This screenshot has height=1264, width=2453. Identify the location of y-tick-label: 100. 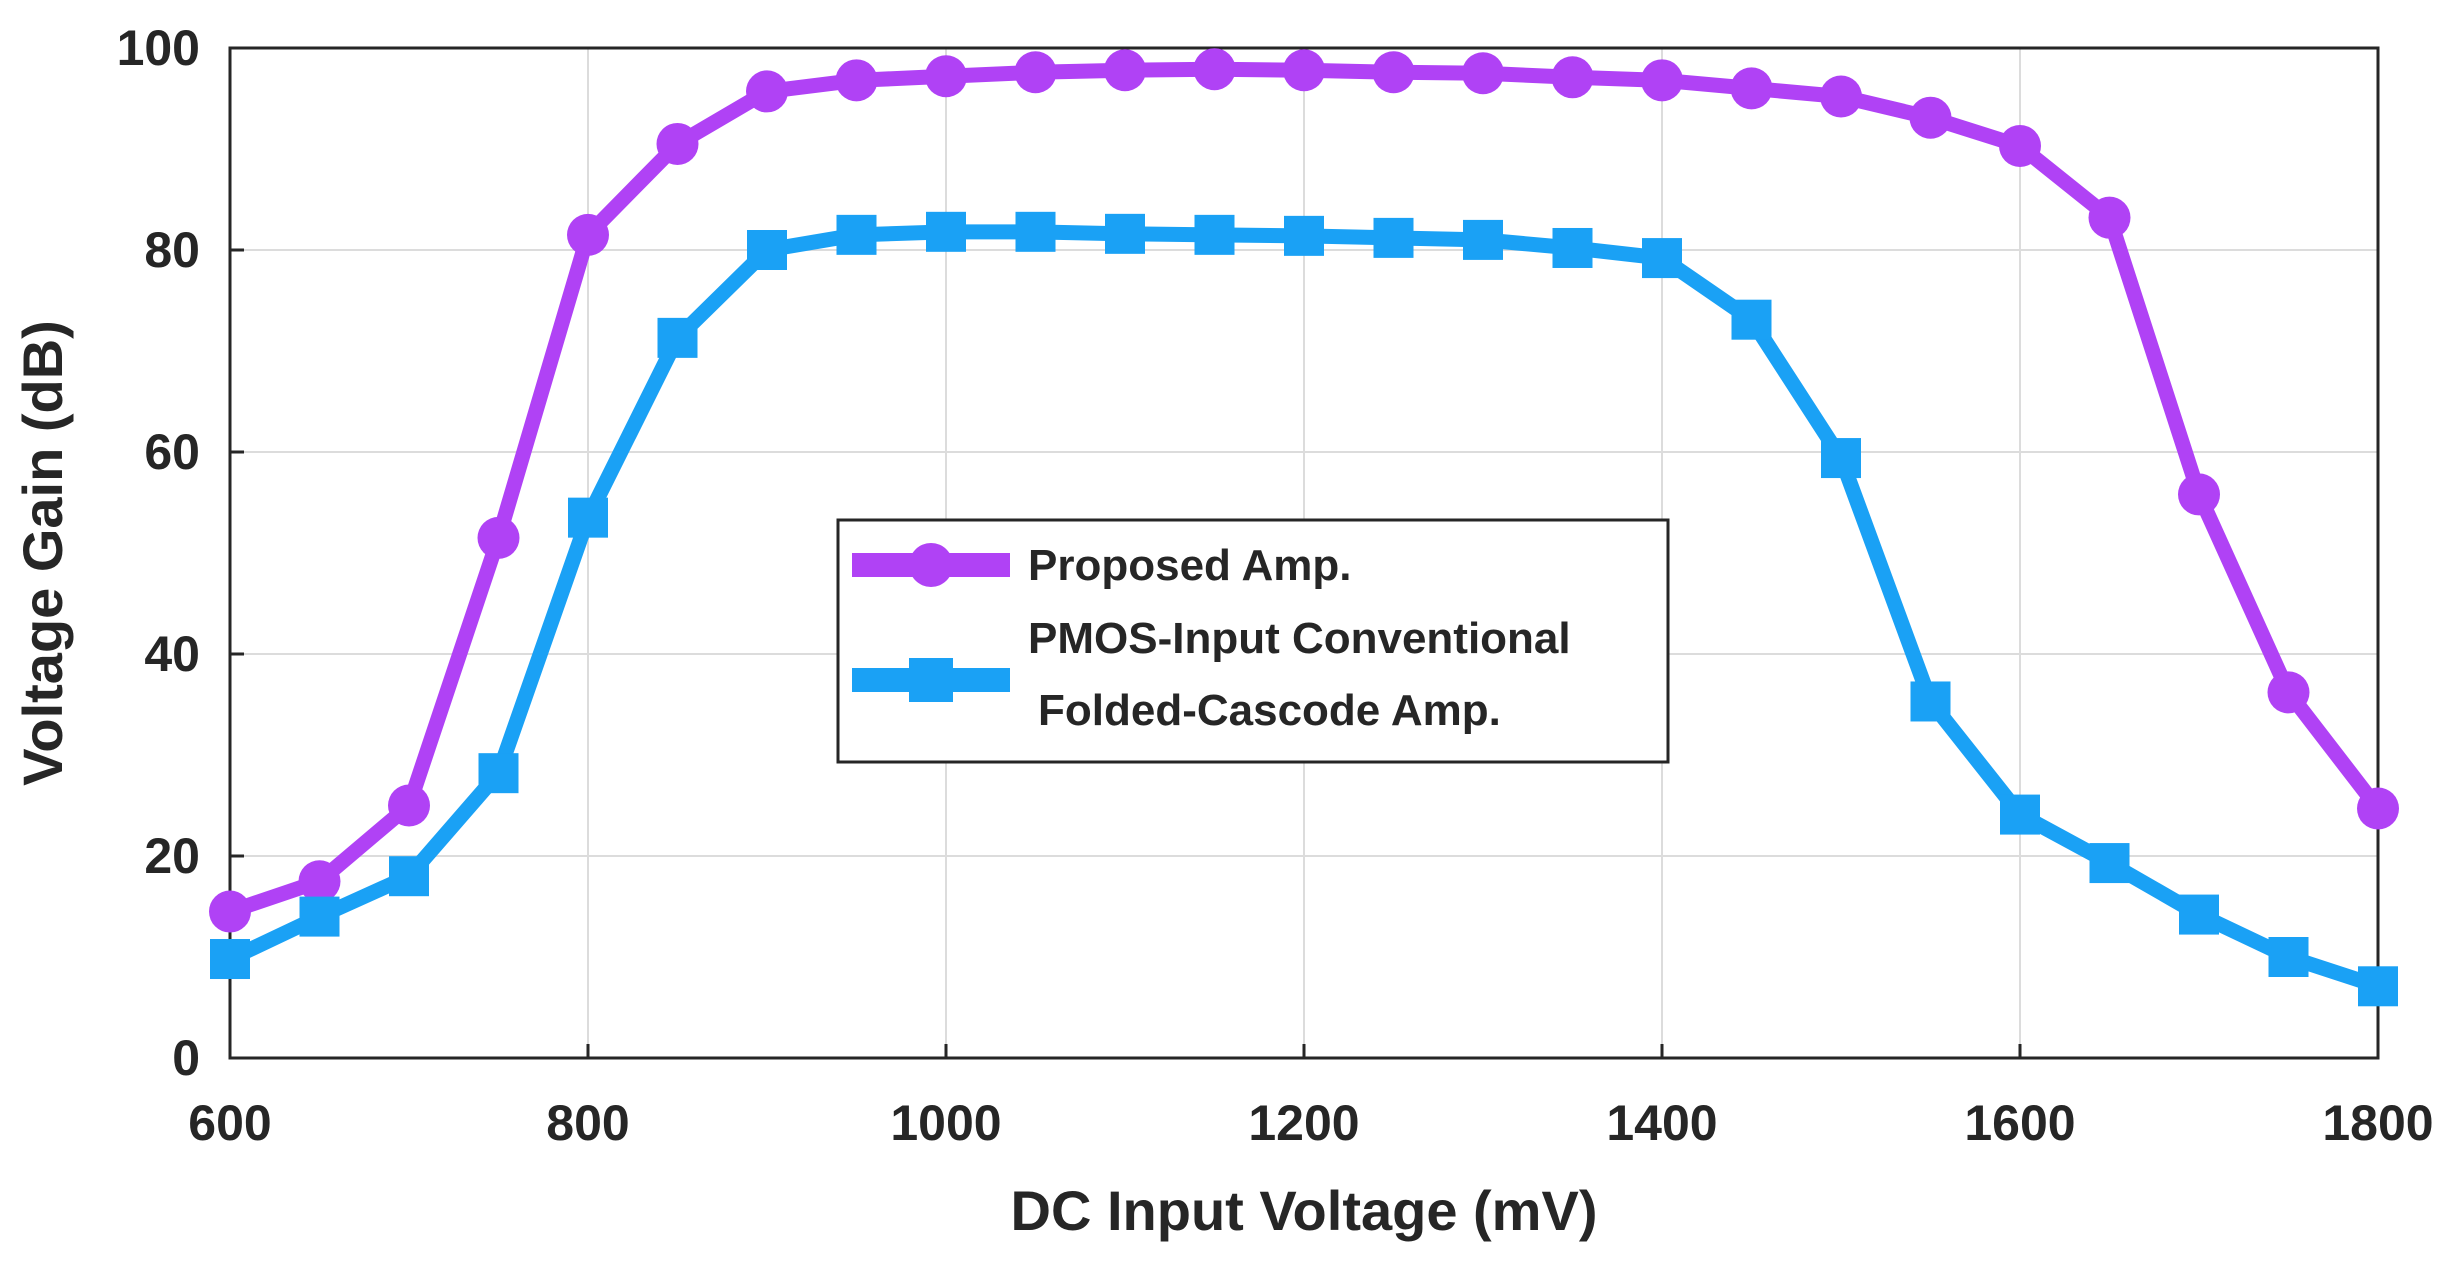
(158, 48).